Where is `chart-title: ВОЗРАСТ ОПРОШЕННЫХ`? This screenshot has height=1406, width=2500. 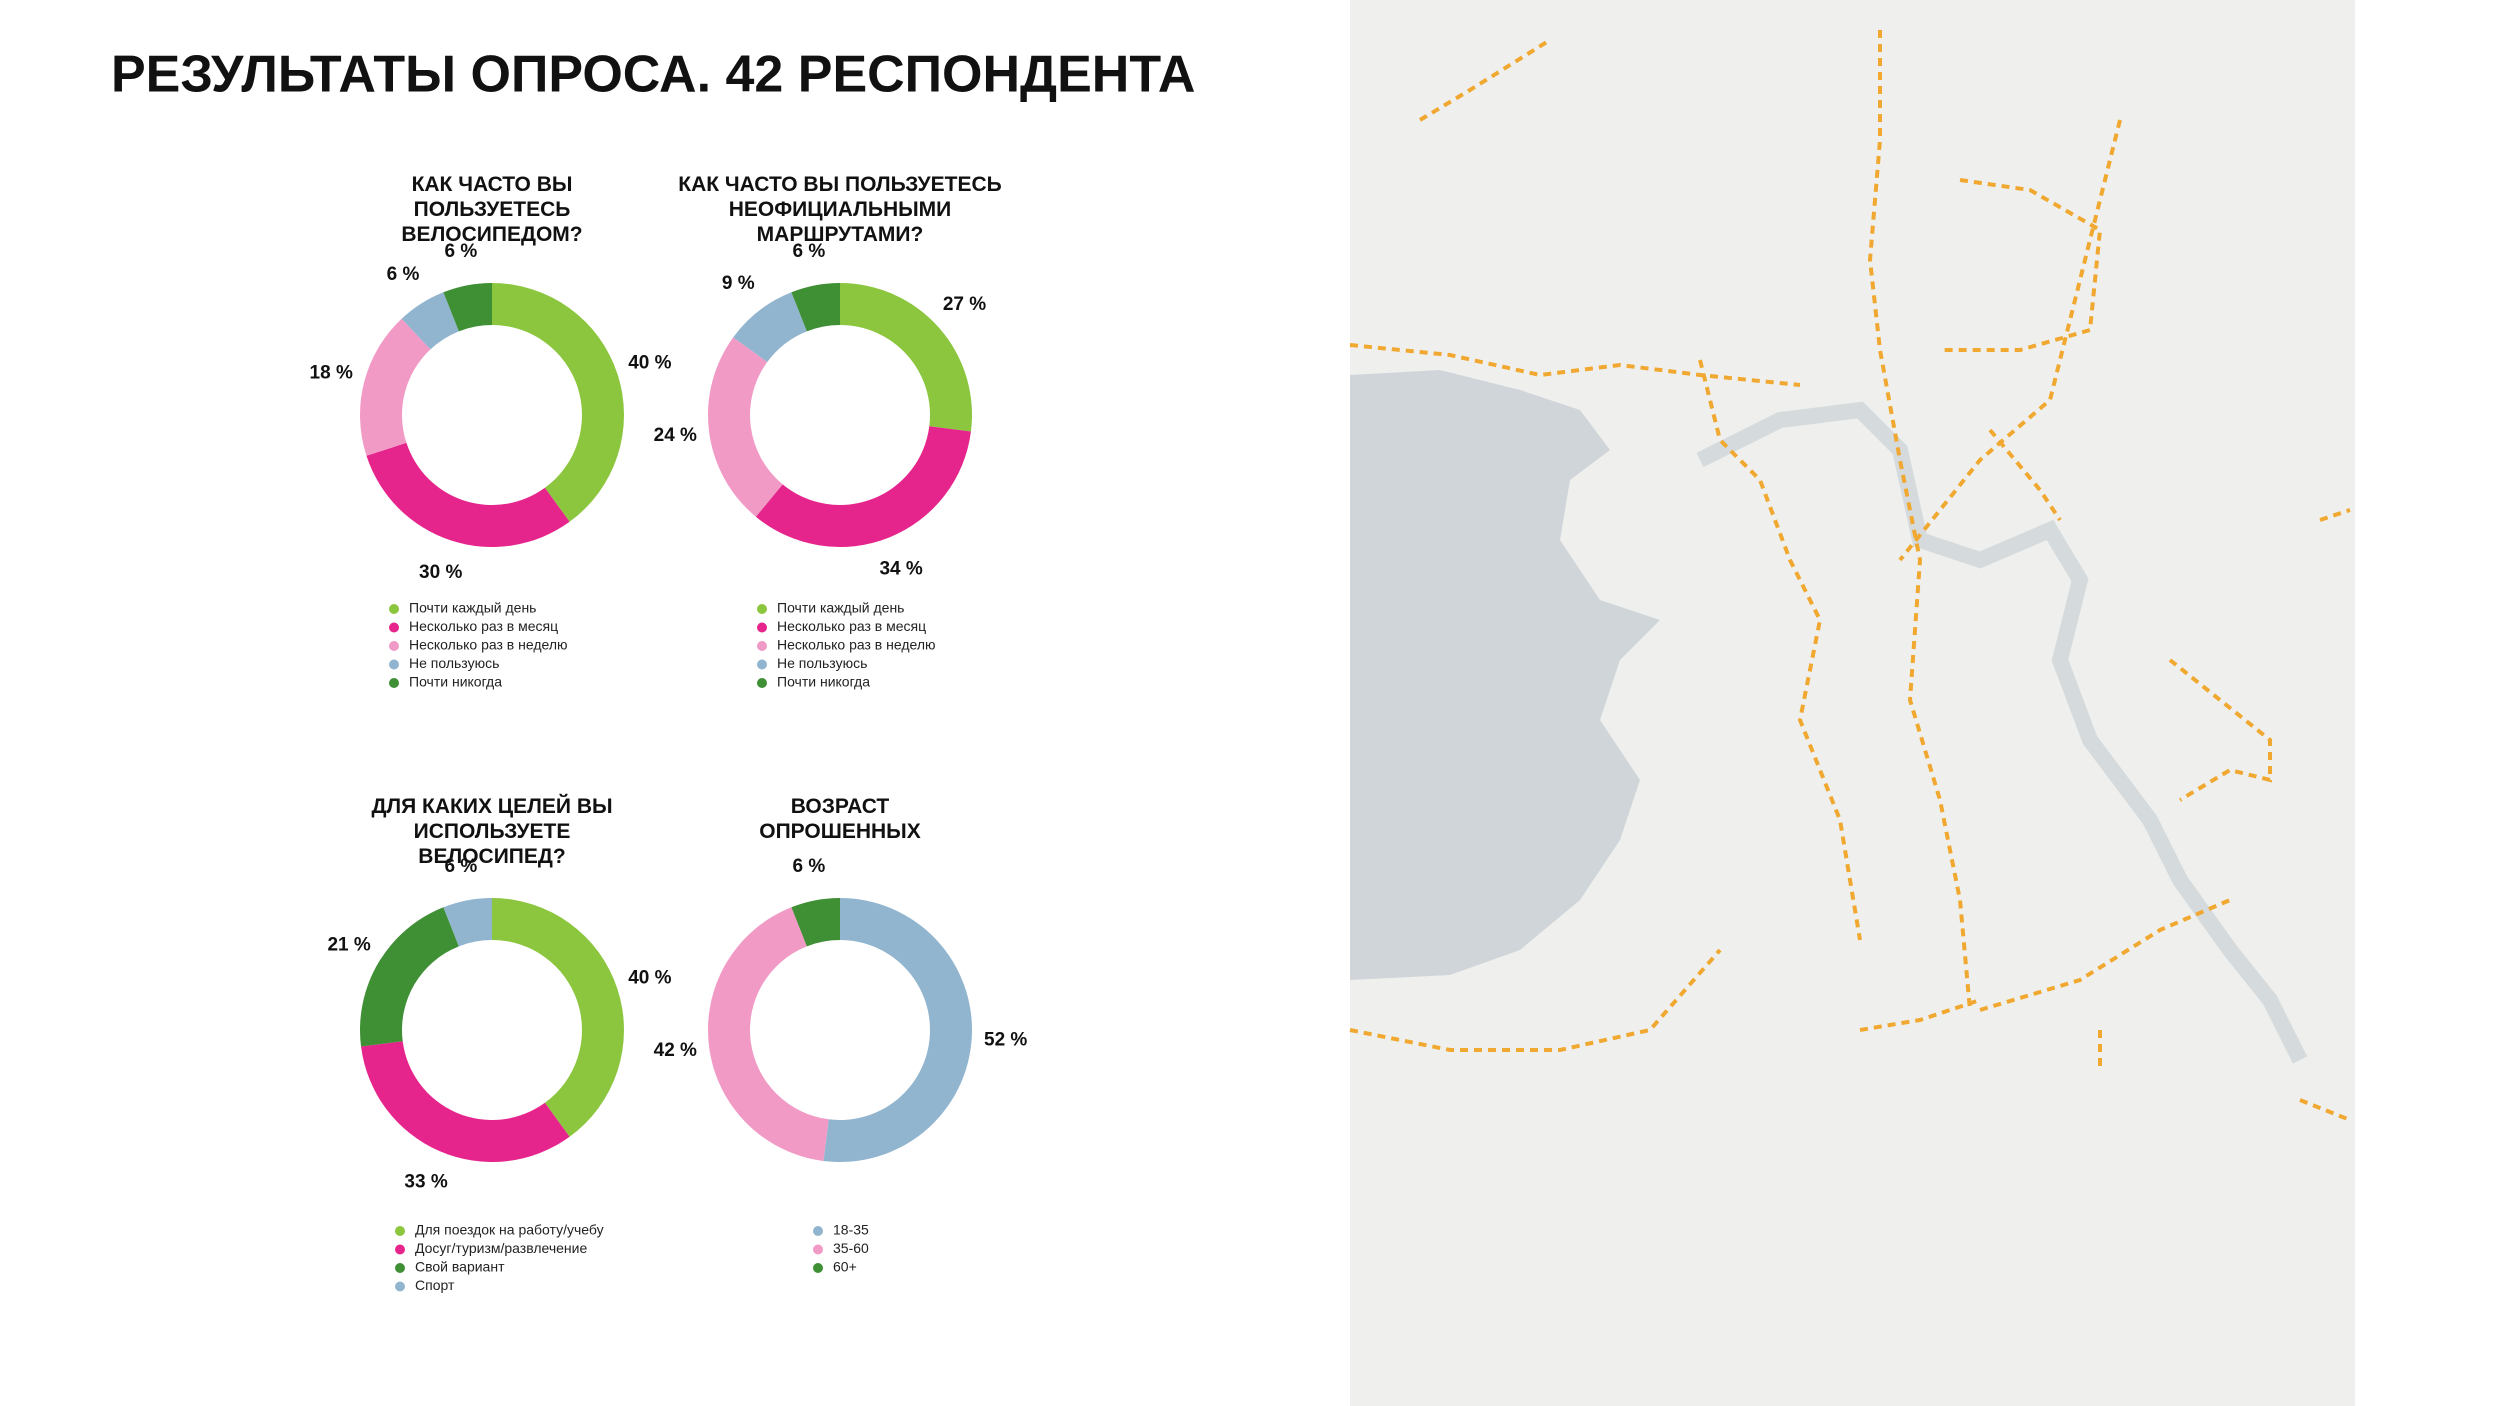
chart-title: ВОЗРАСТ ОПРОШЕННЫХ is located at coordinates (840, 819).